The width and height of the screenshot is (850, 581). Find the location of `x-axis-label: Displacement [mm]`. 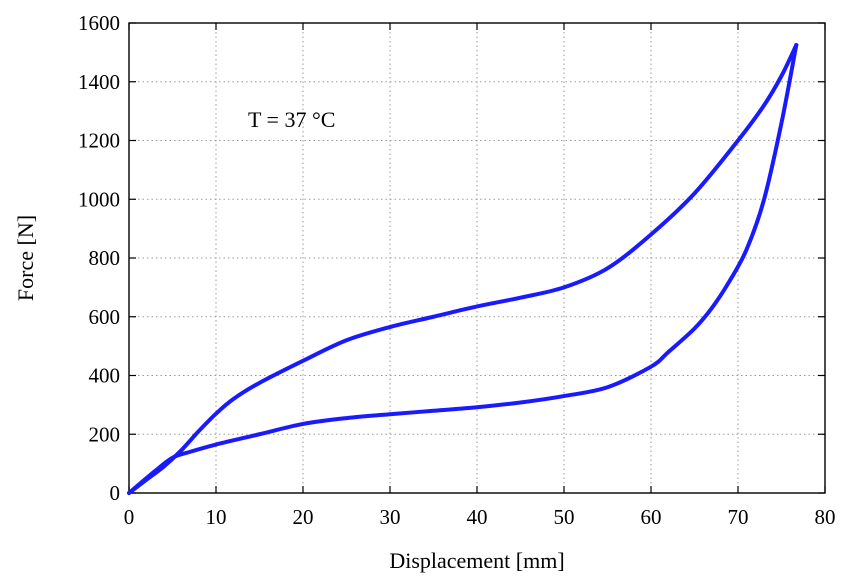

x-axis-label: Displacement [mm] is located at coordinates (476, 560).